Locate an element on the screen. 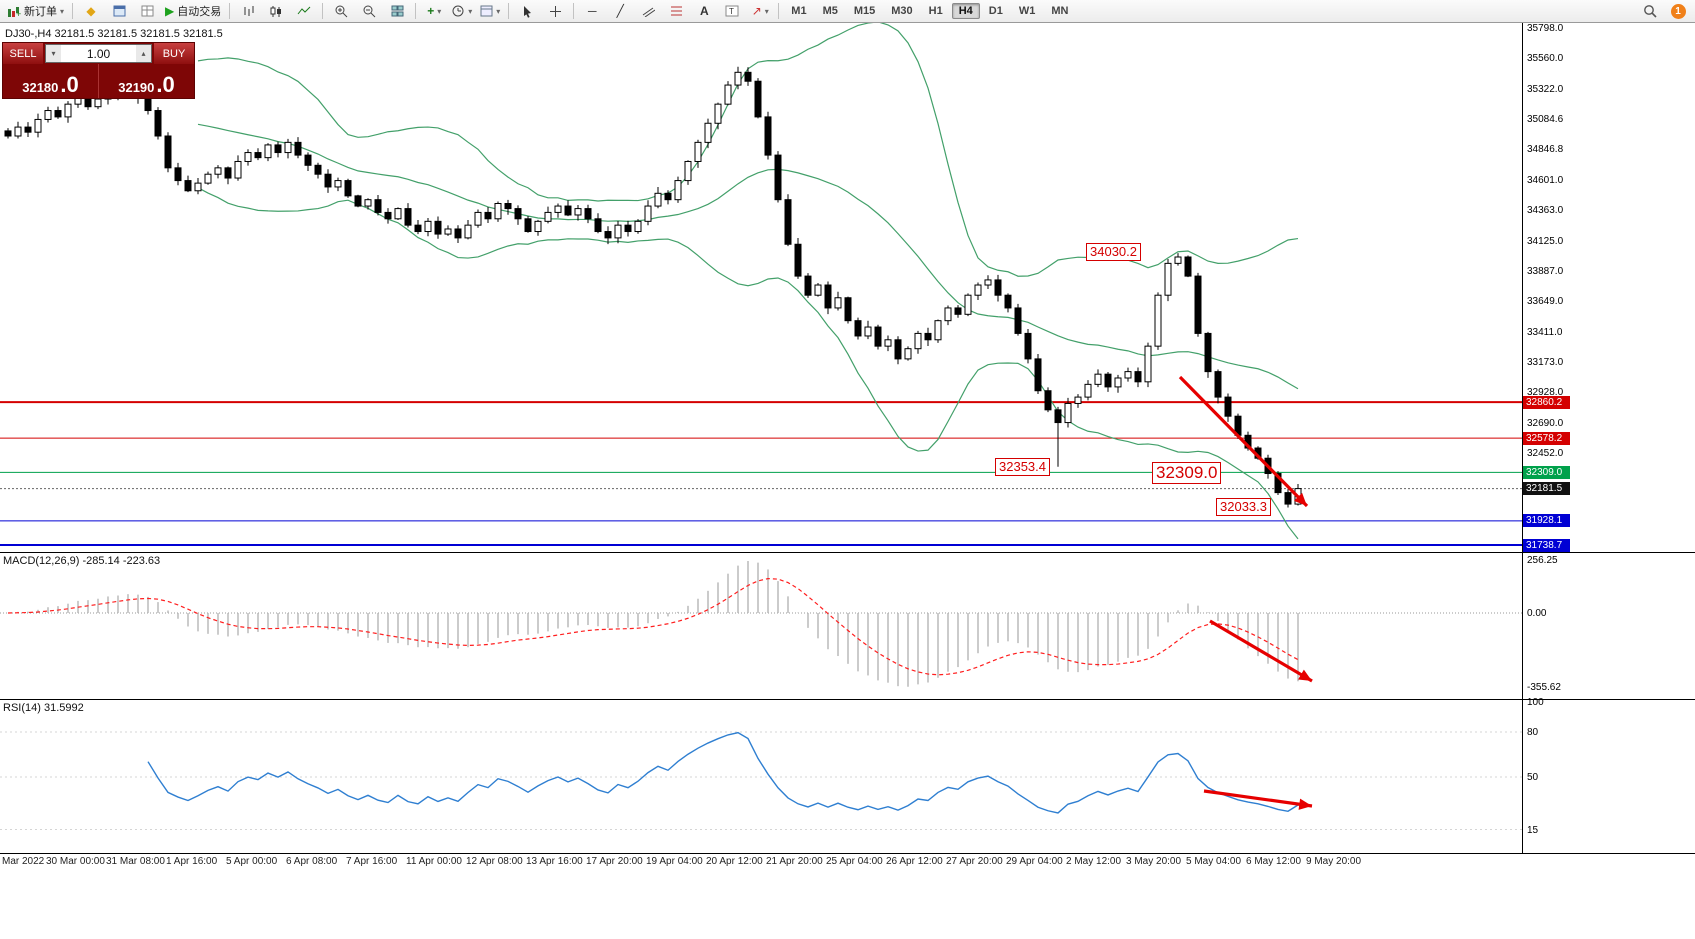 The image size is (1695, 939). one-click-trading-panel: SELL ▾ 1.00 ▴ BUY 32180 .0 32190 .0 is located at coordinates (98, 70).